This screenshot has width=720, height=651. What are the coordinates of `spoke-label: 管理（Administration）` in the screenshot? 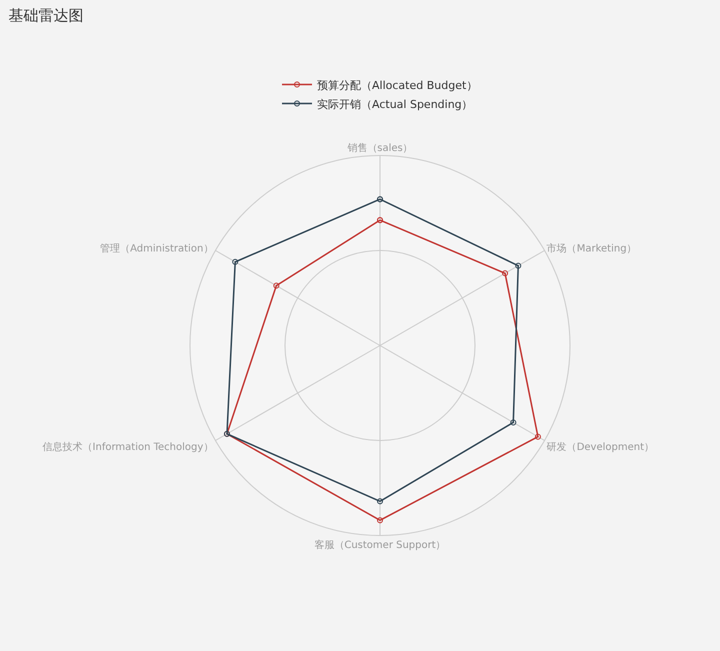 It's located at (157, 248).